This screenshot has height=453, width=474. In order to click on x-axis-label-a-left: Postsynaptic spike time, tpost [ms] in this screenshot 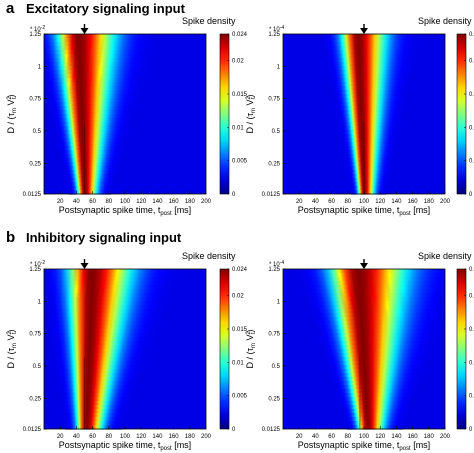, I will do `click(125, 211)`.